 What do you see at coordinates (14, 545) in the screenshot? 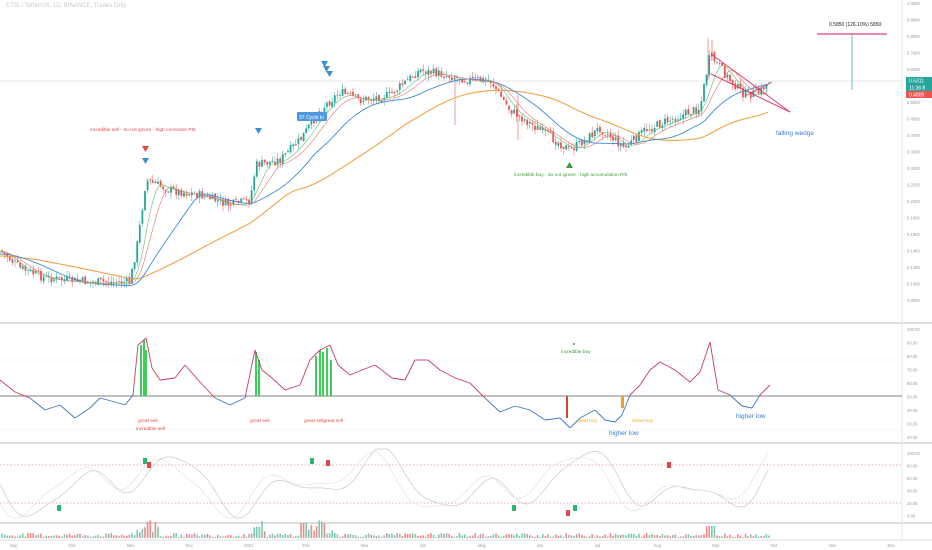
I see `time-tick-label: Sep` at bounding box center [14, 545].